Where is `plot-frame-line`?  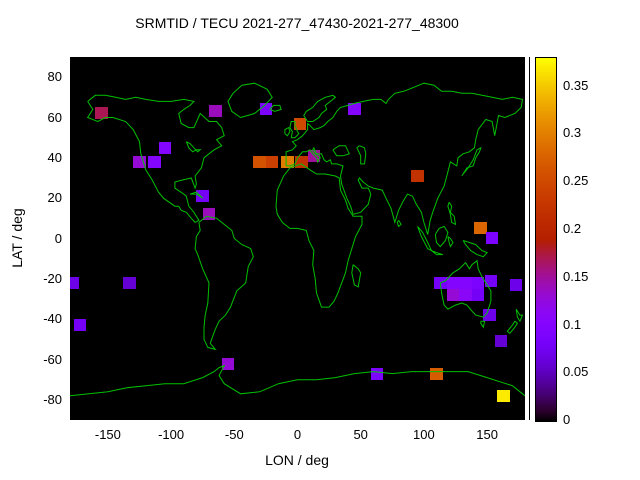 plot-frame-line is located at coordinates (529, 238).